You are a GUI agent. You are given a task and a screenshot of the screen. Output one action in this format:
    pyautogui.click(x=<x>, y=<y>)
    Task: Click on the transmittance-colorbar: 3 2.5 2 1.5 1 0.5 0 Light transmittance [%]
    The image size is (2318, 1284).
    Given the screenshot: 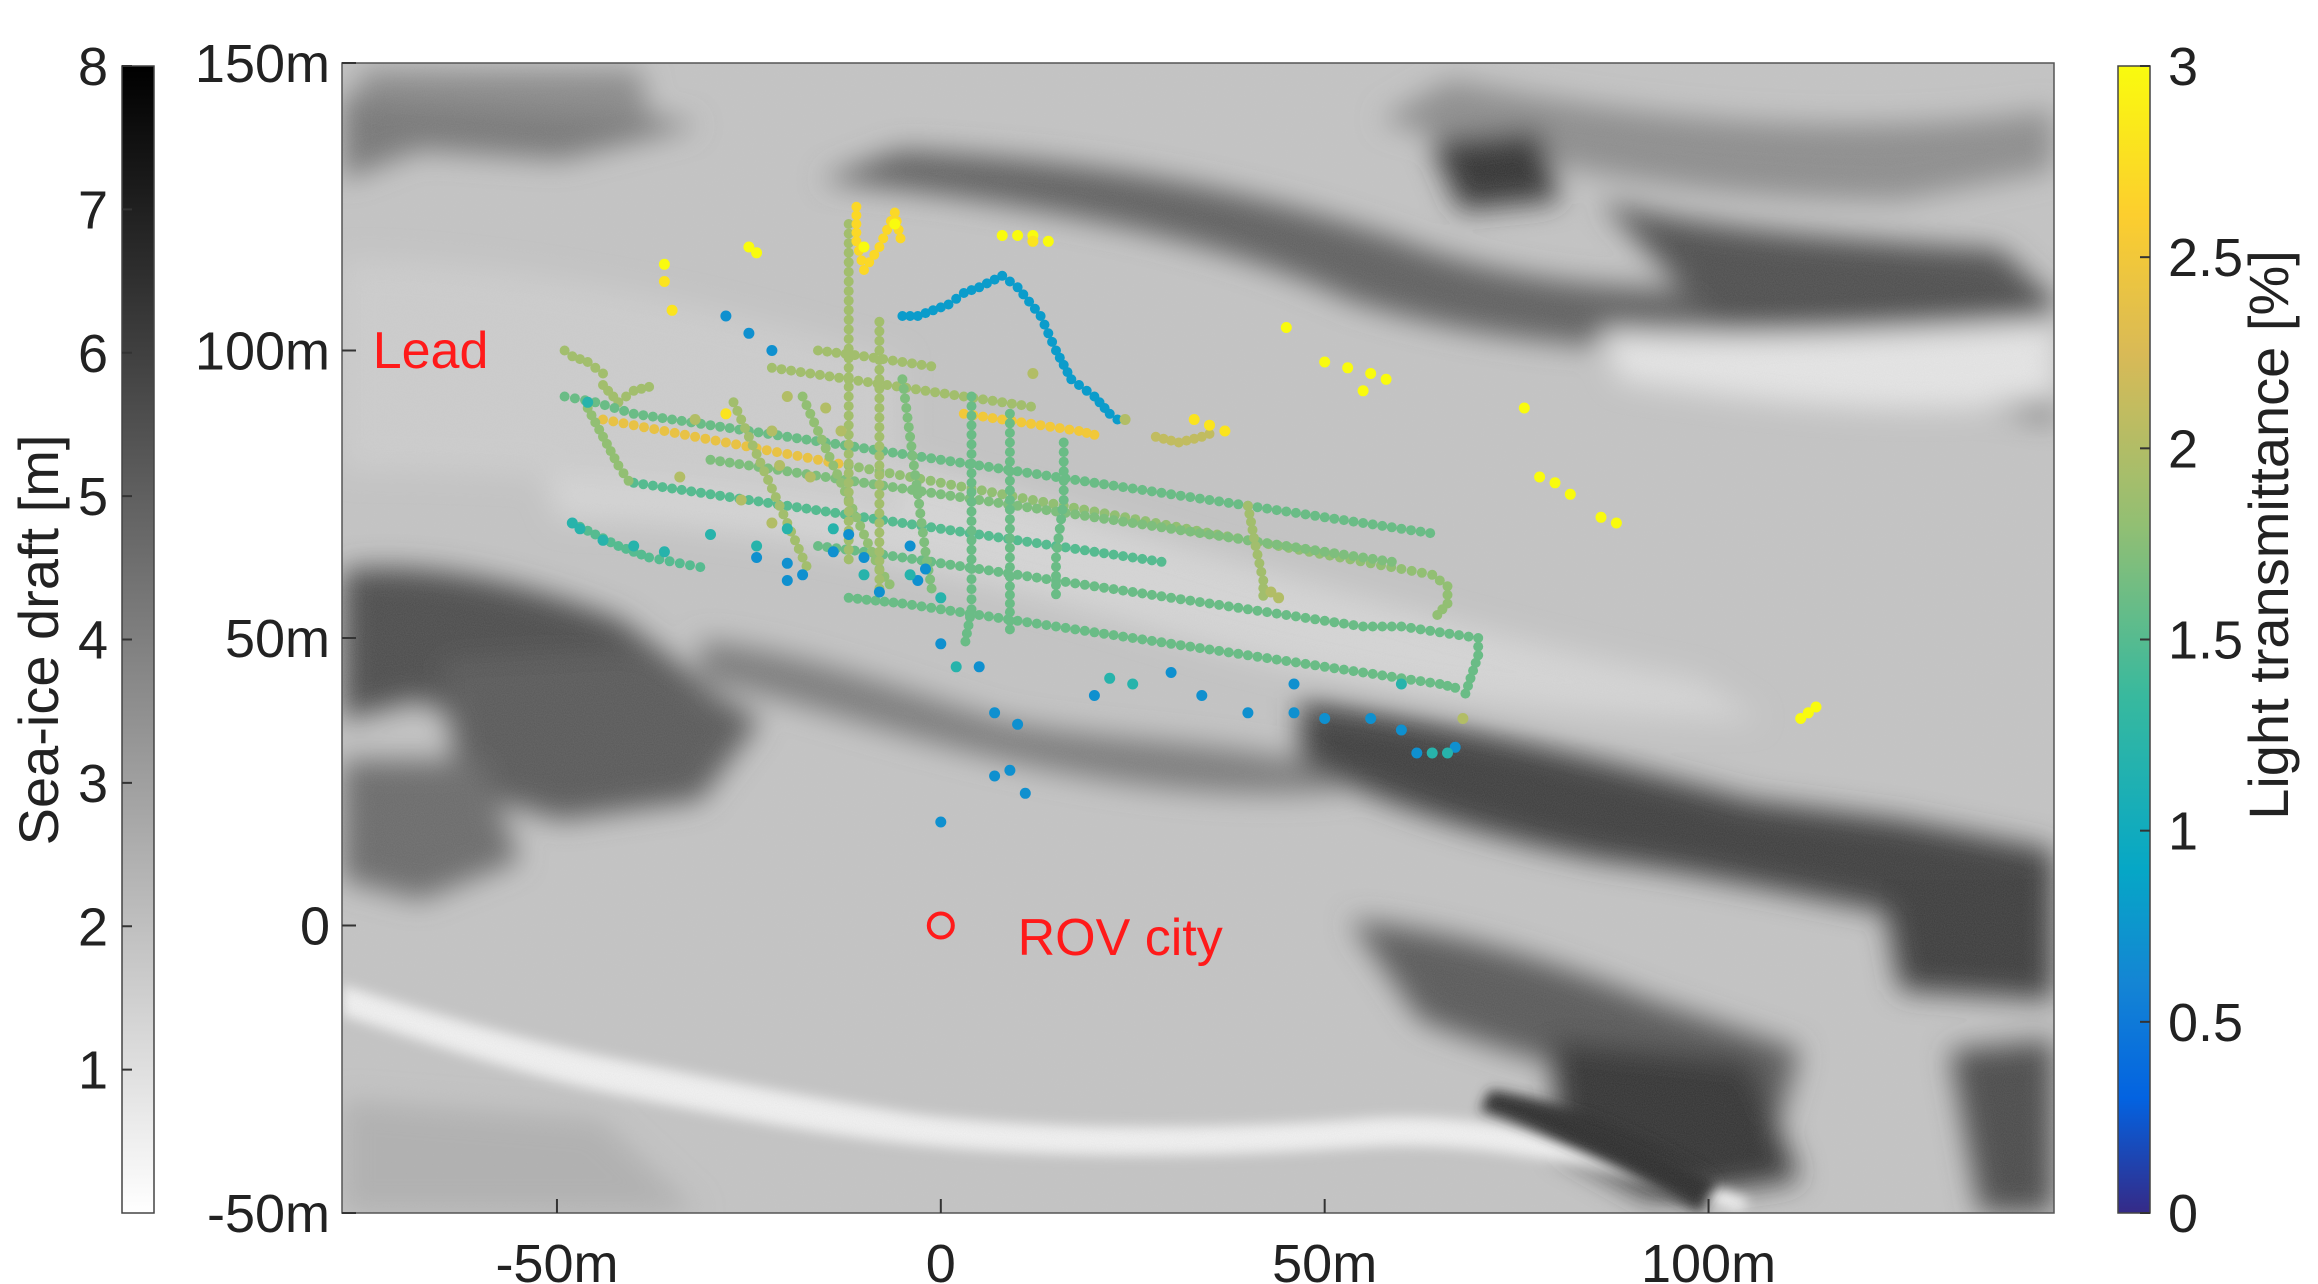 What is the action you would take?
    pyautogui.click(x=2208, y=640)
    